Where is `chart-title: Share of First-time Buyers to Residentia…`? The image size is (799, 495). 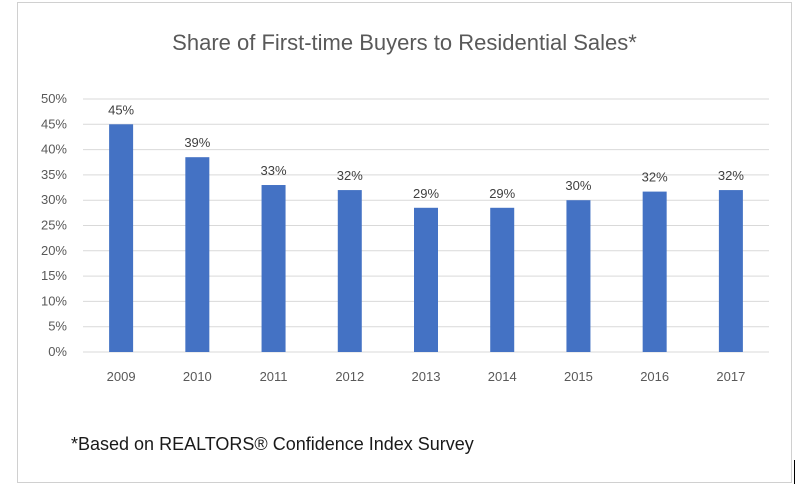
chart-title: Share of First-time Buyers to Residentia… is located at coordinates (404, 42).